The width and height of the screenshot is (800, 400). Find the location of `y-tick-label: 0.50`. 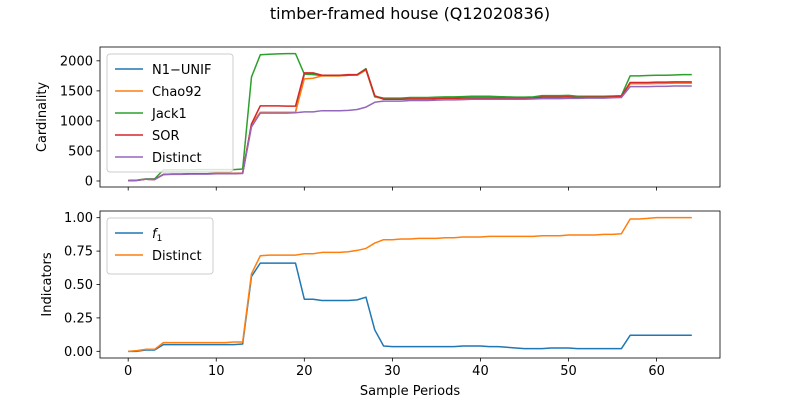

y-tick-label: 0.50 is located at coordinates (78, 285).